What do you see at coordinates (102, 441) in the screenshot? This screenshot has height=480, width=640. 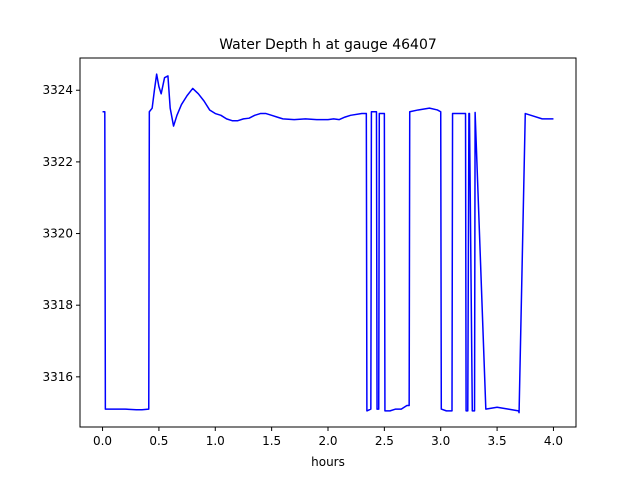 I see `x-tick-label: 0.0` at bounding box center [102, 441].